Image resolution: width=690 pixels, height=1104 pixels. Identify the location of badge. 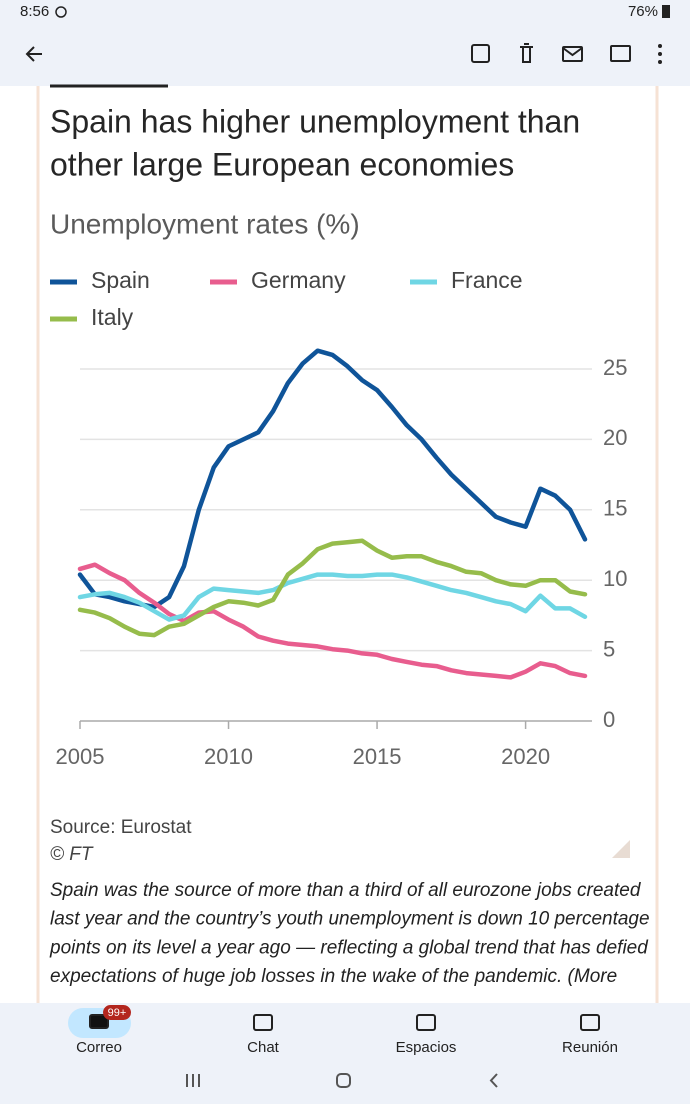
(117, 1012).